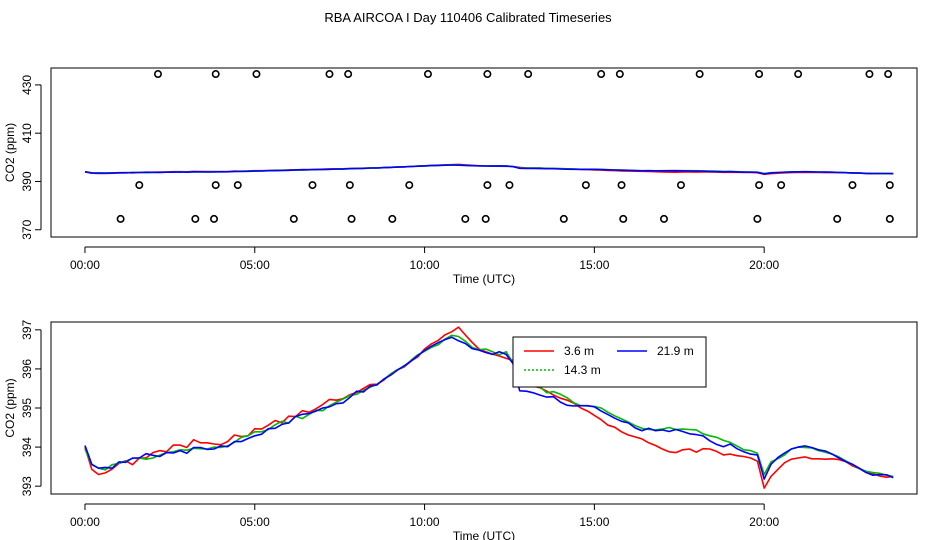 The image size is (936, 540). Describe the element at coordinates (27, 329) in the screenshot. I see `y-tick-label: 397` at that location.